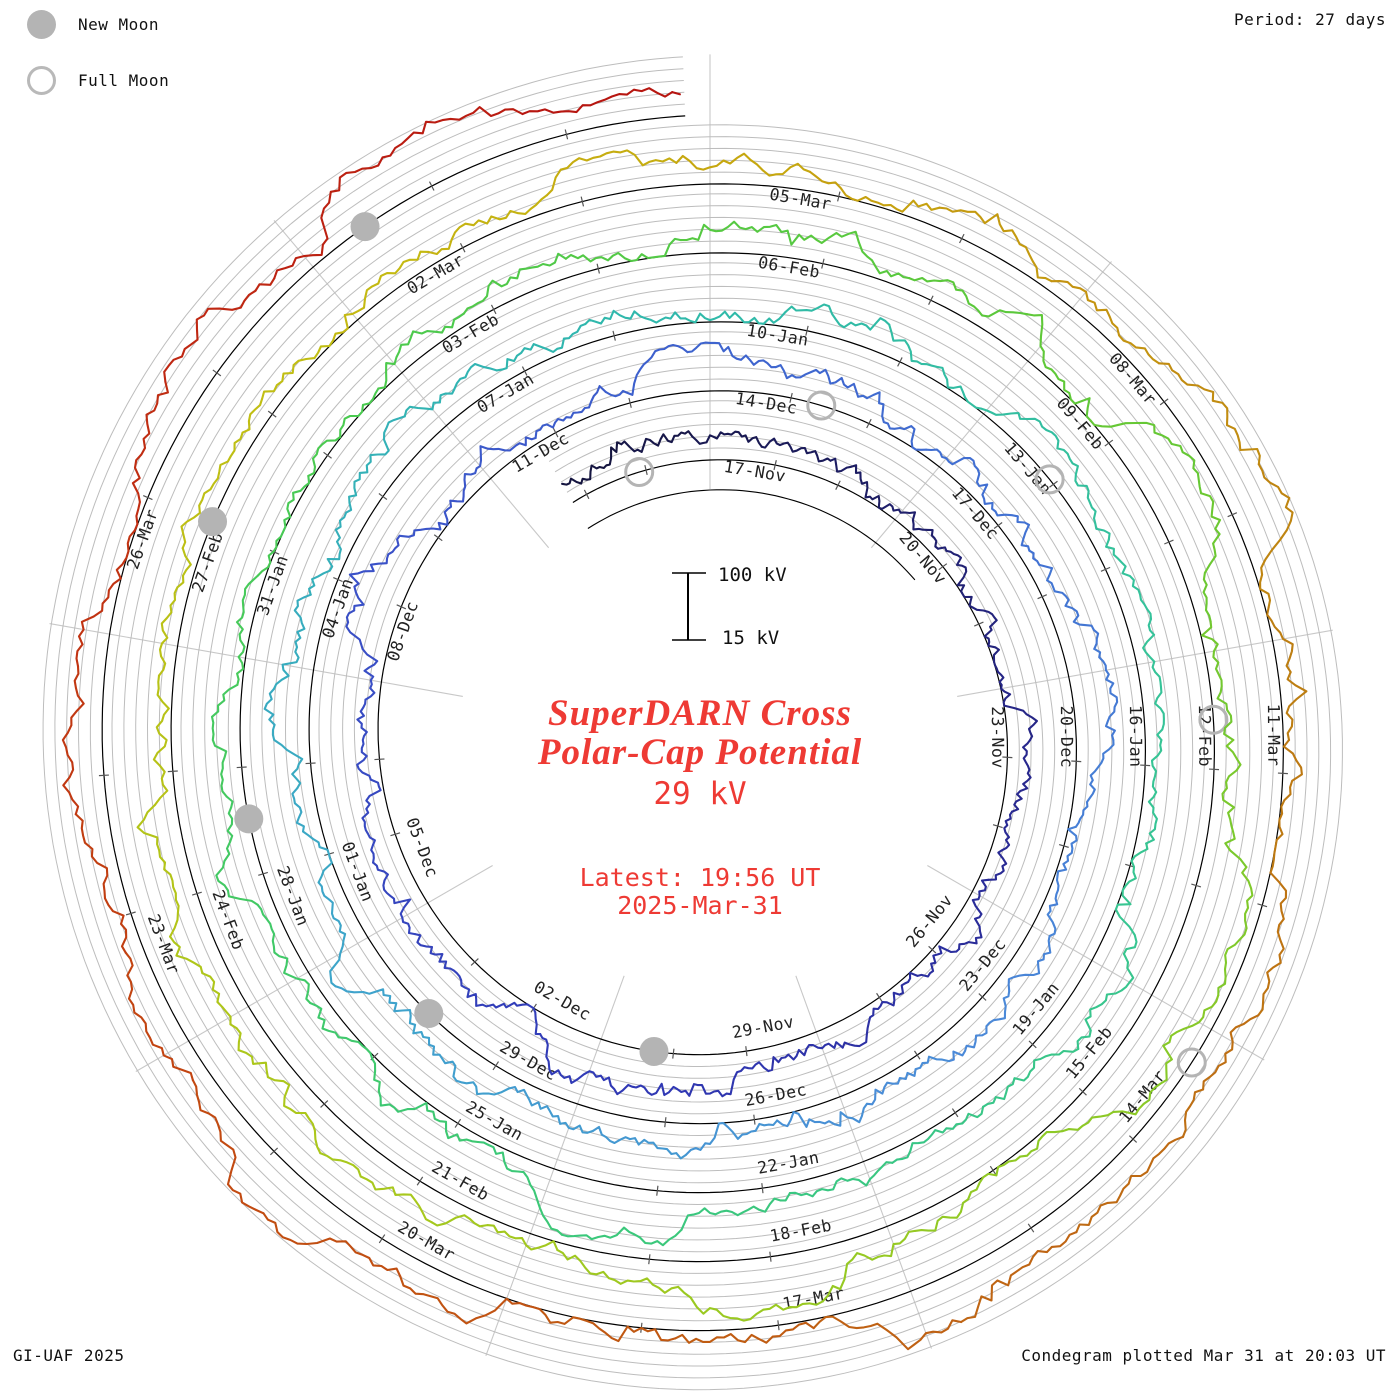  What do you see at coordinates (471, 333) in the screenshot?
I see `spiral-date-label: 03-Feb` at bounding box center [471, 333].